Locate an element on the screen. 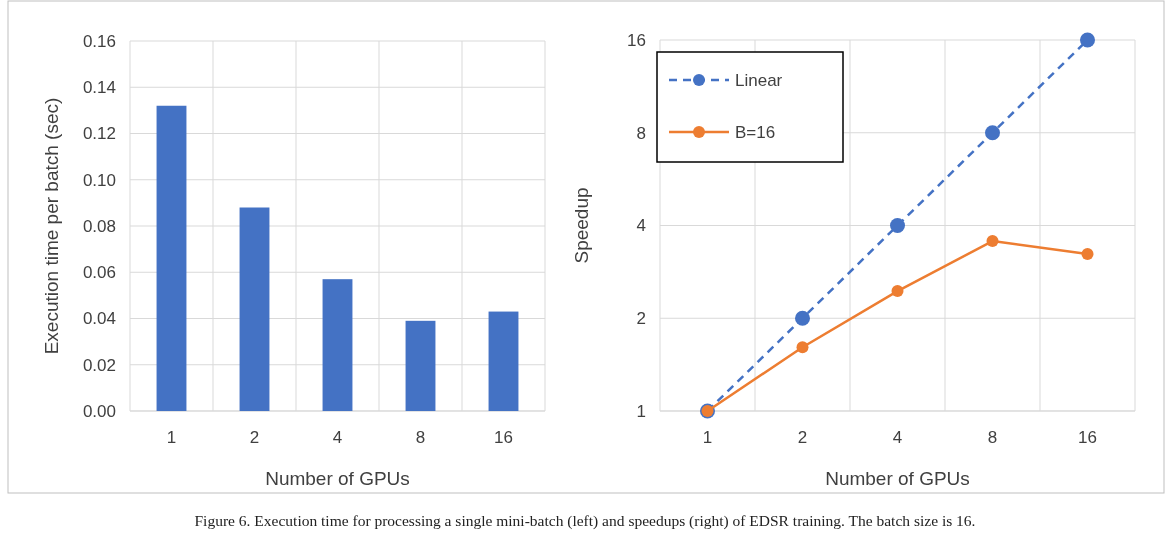  y-tick-label: 16 is located at coordinates (636, 40).